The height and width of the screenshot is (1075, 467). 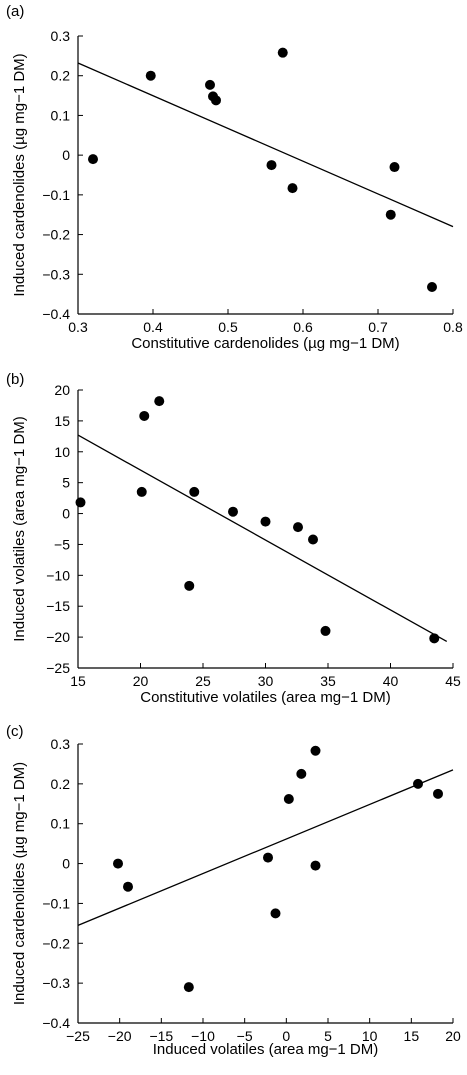 I want to click on y-tick-label: −25, so click(x=58, y=668).